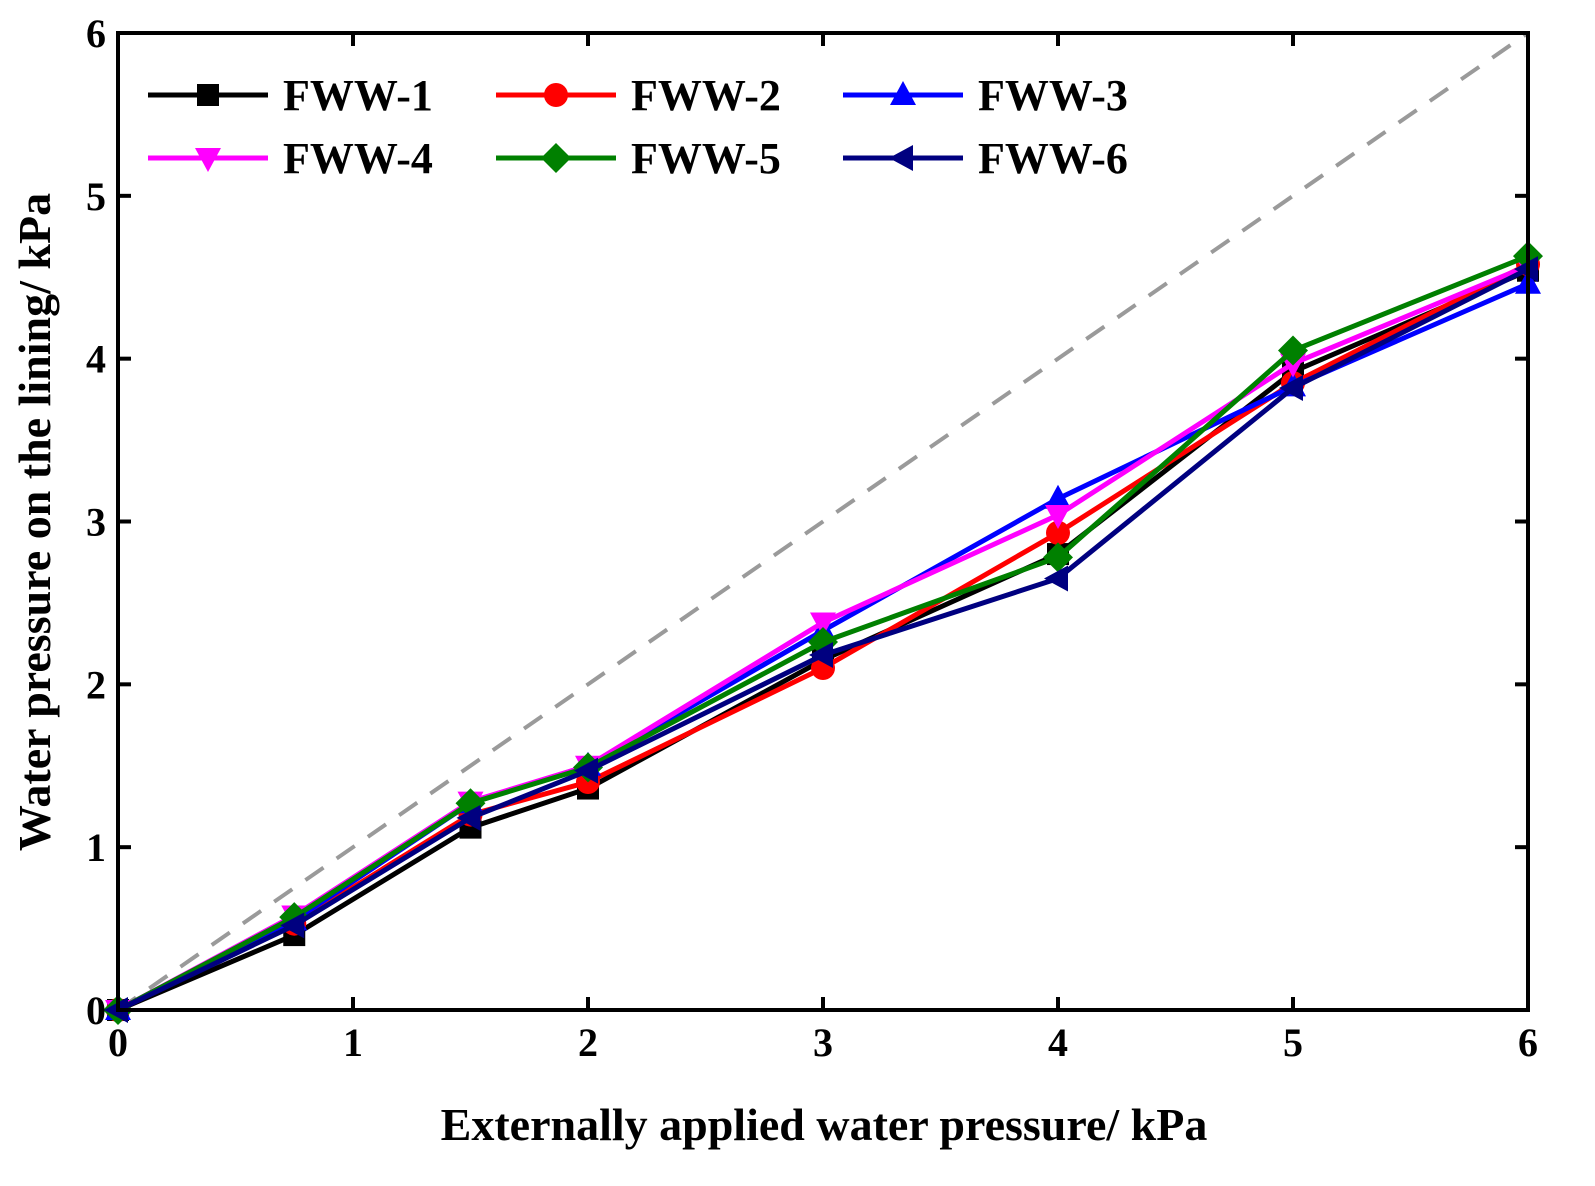 The image size is (1595, 1186). Describe the element at coordinates (96, 847) in the screenshot. I see `y-tick-label: 1` at that location.